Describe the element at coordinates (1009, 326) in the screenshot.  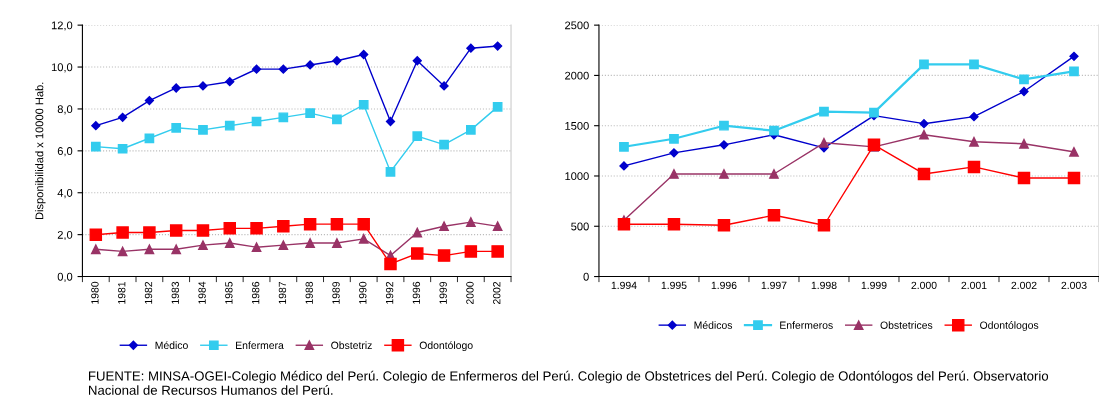
I see `legend-label: Odontólogos` at that location.